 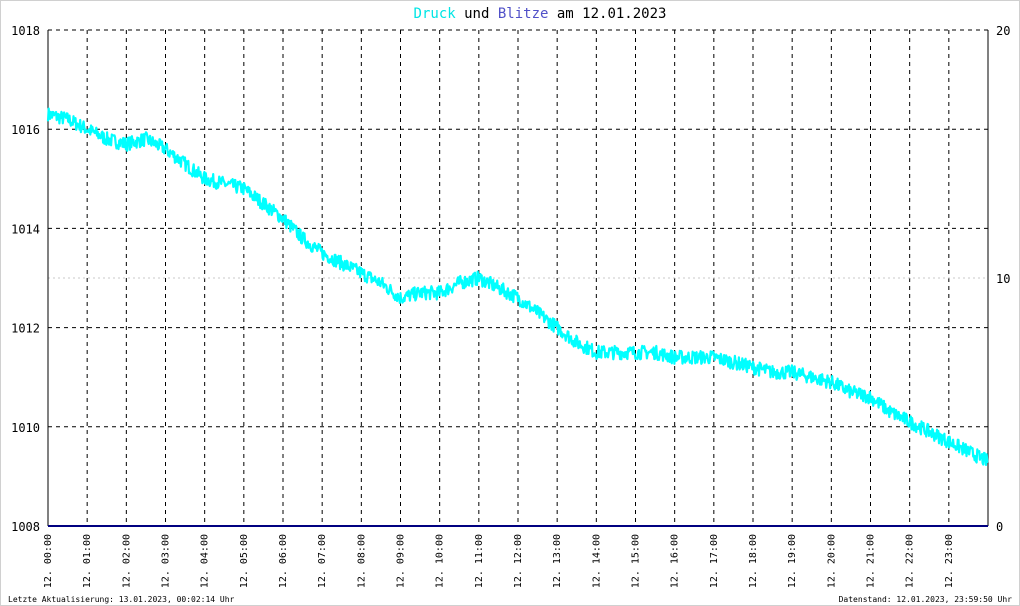 I want to click on x-tick-label: 12. 08:00, so click(x=361, y=561).